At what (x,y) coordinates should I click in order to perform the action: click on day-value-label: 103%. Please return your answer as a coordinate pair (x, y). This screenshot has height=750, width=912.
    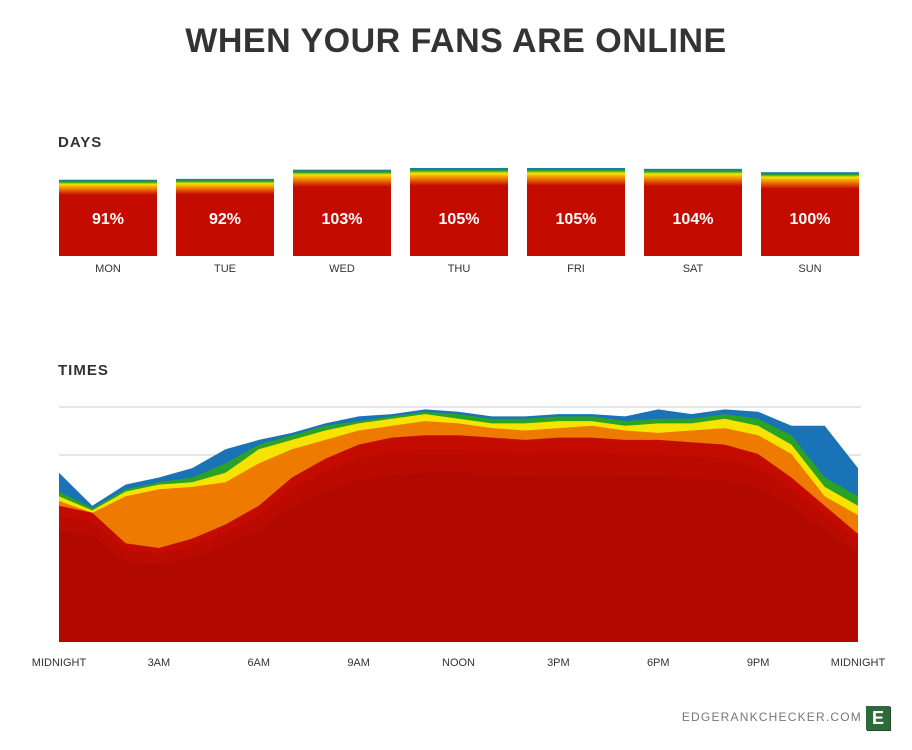
    Looking at the image, I should click on (342, 219).